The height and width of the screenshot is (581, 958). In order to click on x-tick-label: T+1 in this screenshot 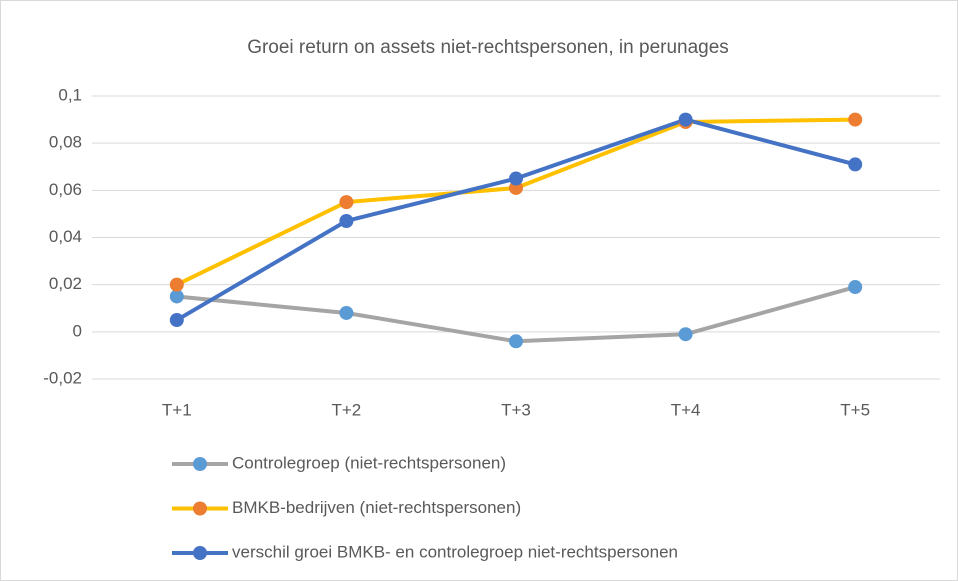, I will do `click(177, 409)`.